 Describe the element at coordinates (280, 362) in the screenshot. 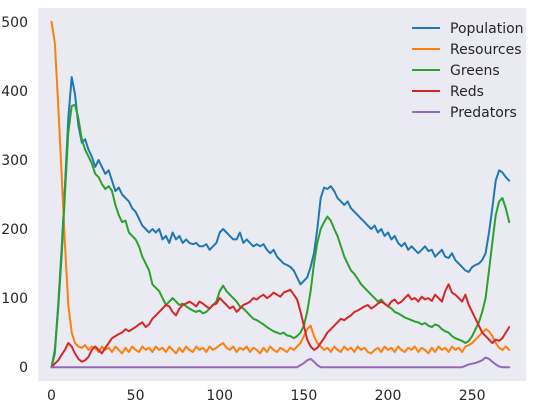

I see `series-line-predators` at that location.